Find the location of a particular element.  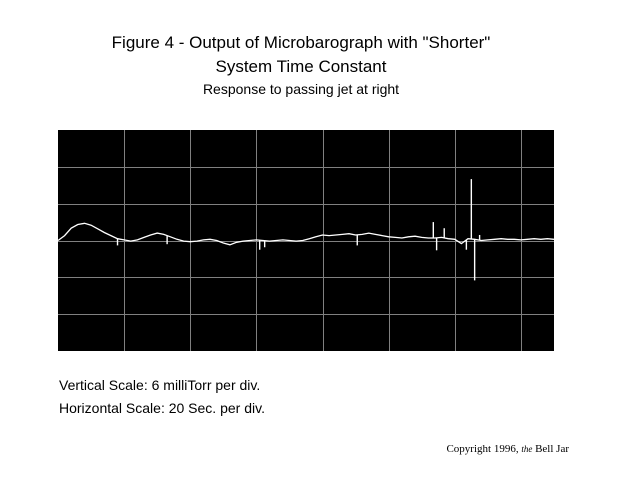

copyright-the: the is located at coordinates (527, 449).